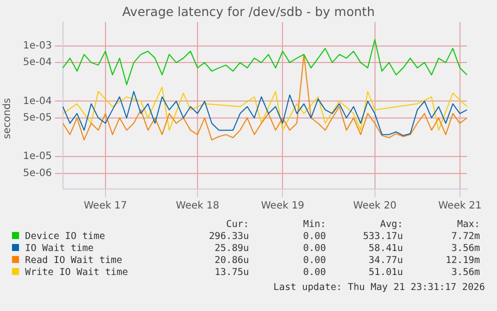 Image resolution: width=497 pixels, height=311 pixels. Describe the element at coordinates (74, 260) in the screenshot. I see `legend-label: Read IO Wait time` at that location.